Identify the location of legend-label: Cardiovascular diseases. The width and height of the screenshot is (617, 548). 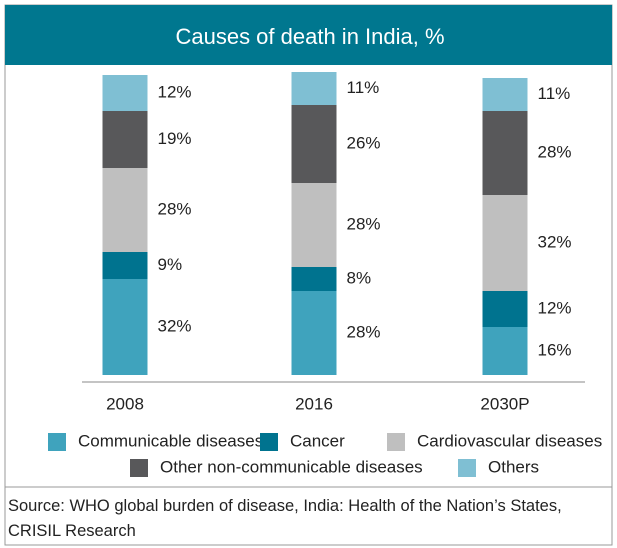
(509, 440).